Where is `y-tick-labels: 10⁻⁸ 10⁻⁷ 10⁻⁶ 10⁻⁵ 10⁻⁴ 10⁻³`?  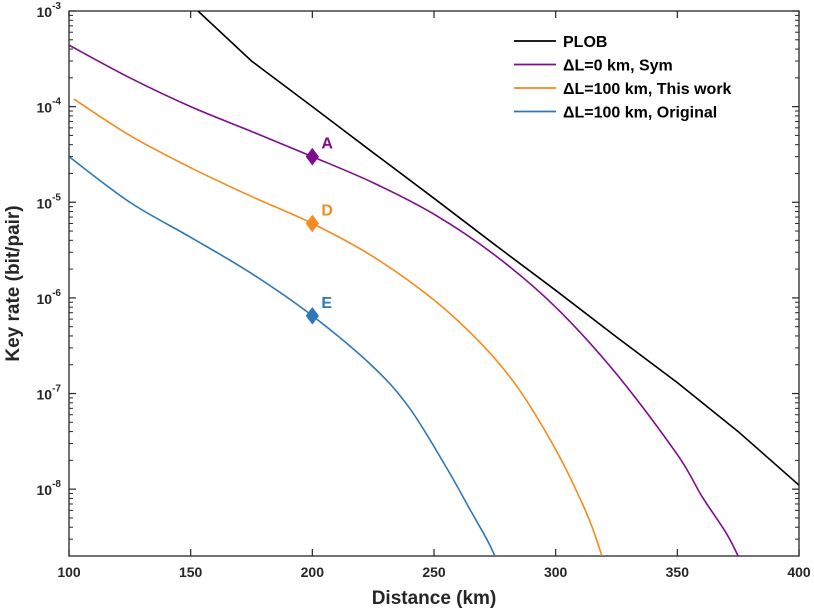 y-tick-labels: 10⁻⁸ 10⁻⁷ 10⁻⁶ 10⁻⁵ 10⁻⁴ 10⁻³ is located at coordinates (49, 249).